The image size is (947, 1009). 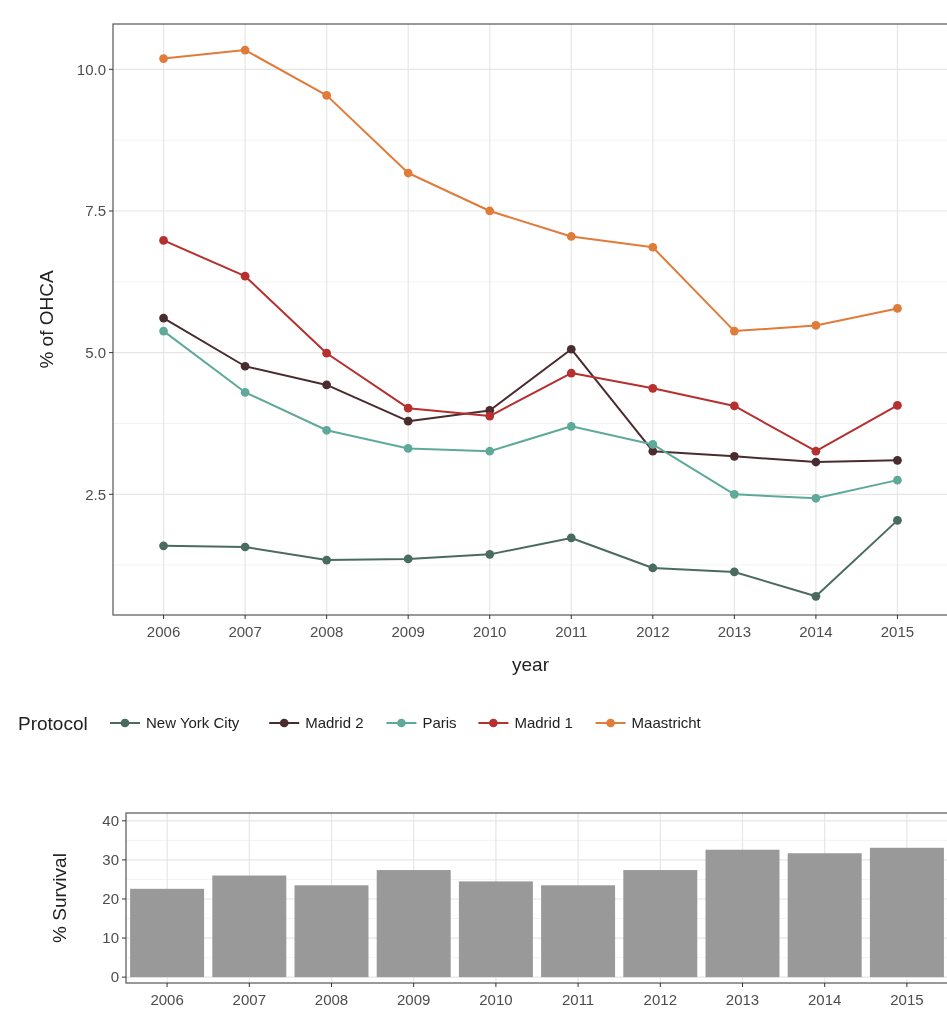 What do you see at coordinates (114, 977) in the screenshot?
I see `y-tick-label: 0` at bounding box center [114, 977].